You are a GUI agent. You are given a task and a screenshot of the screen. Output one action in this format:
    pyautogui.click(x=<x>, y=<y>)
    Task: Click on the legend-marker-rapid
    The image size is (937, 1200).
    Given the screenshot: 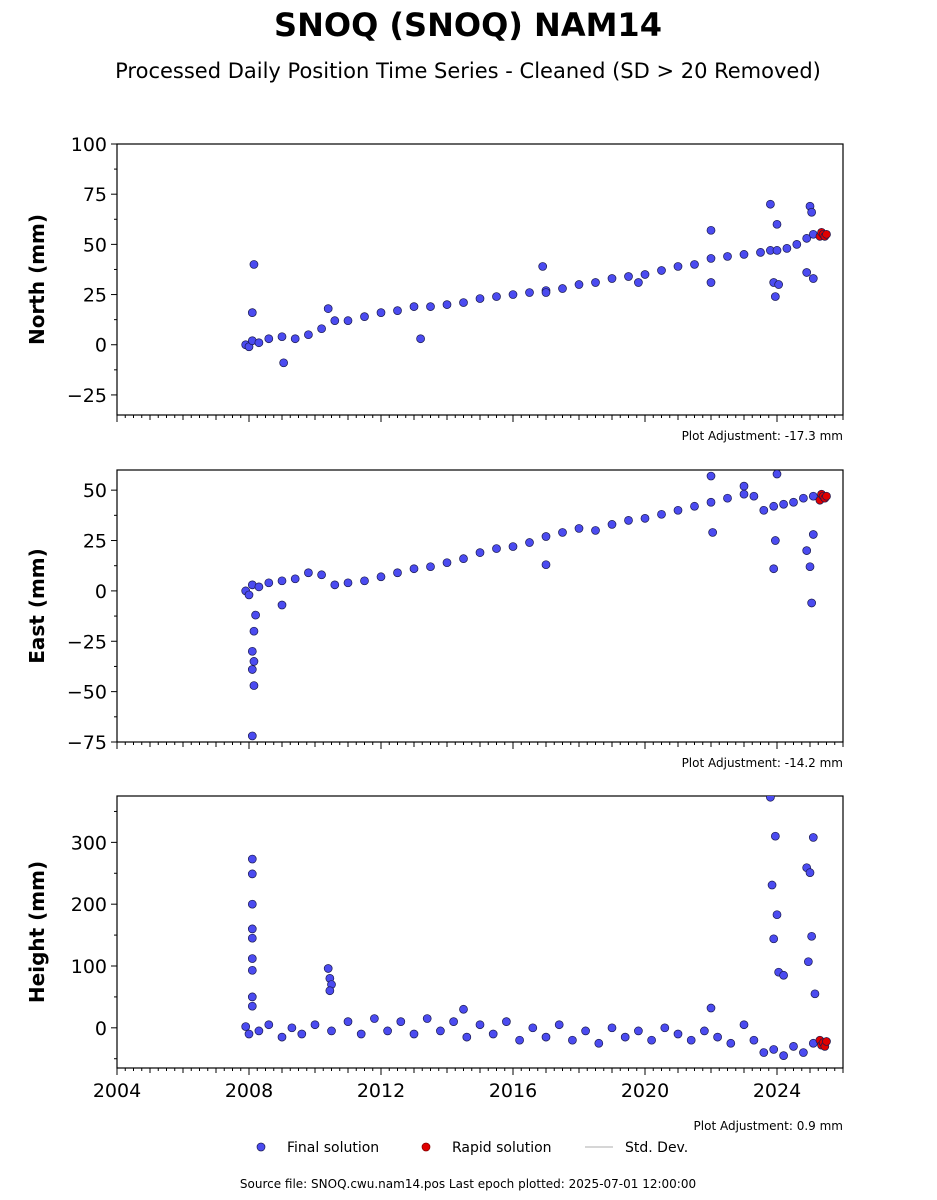 What is the action you would take?
    pyautogui.click(x=426, y=1147)
    